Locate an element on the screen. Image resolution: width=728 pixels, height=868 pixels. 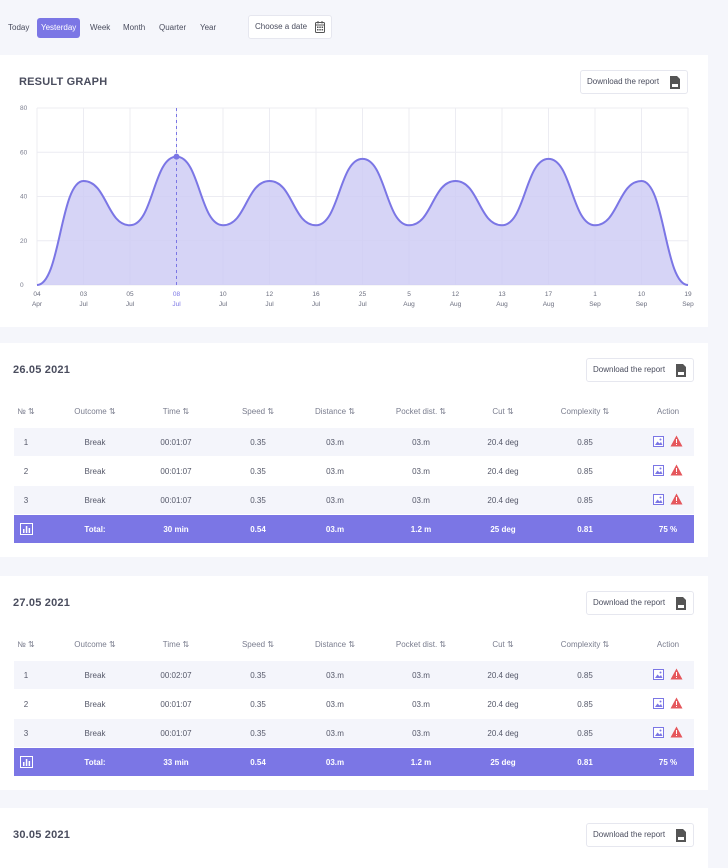
calendar-icon is located at coordinates (320, 27).